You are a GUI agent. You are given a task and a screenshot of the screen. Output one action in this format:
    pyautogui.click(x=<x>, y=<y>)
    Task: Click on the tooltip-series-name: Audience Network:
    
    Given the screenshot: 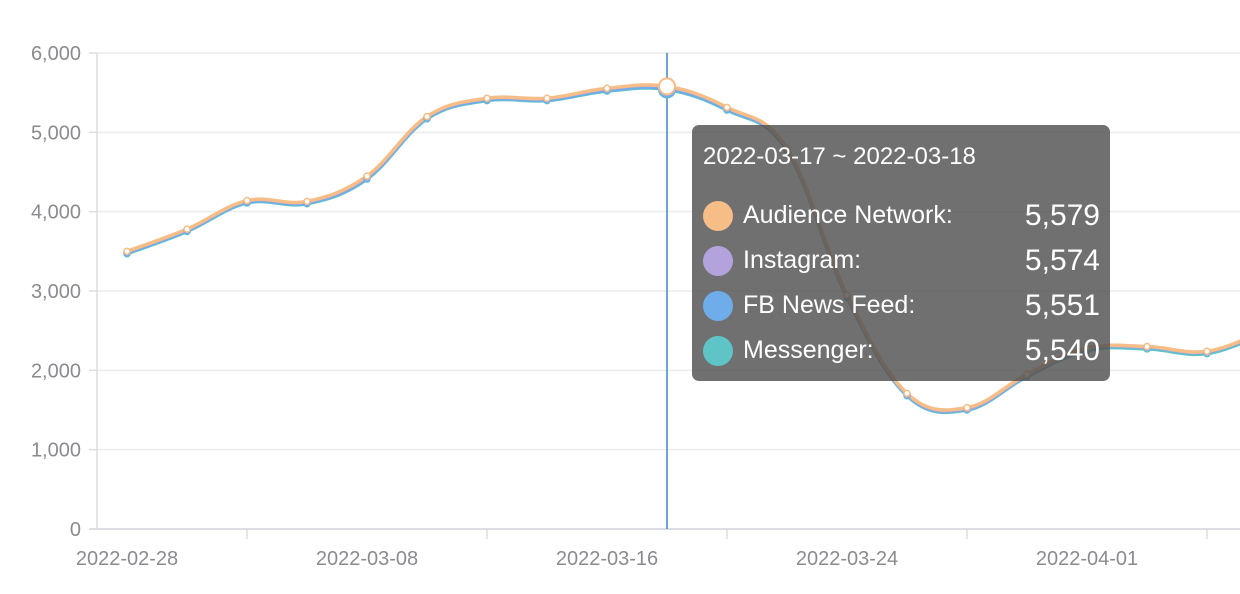 What is the action you would take?
    pyautogui.click(x=848, y=215)
    